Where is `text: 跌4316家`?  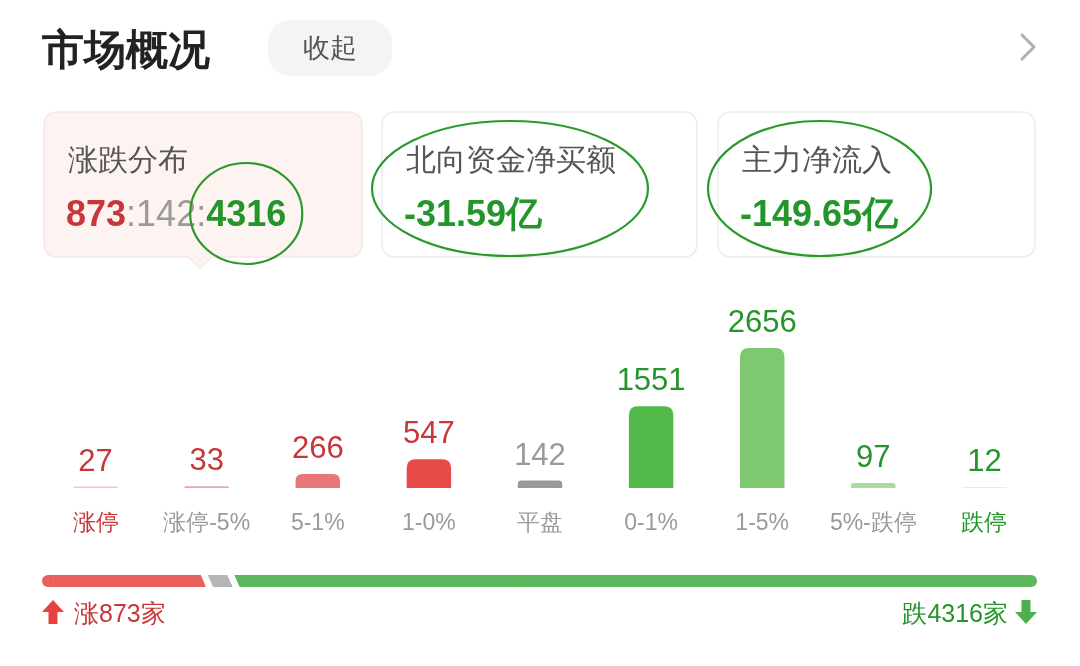 text: 跌4316家 is located at coordinates (955, 613).